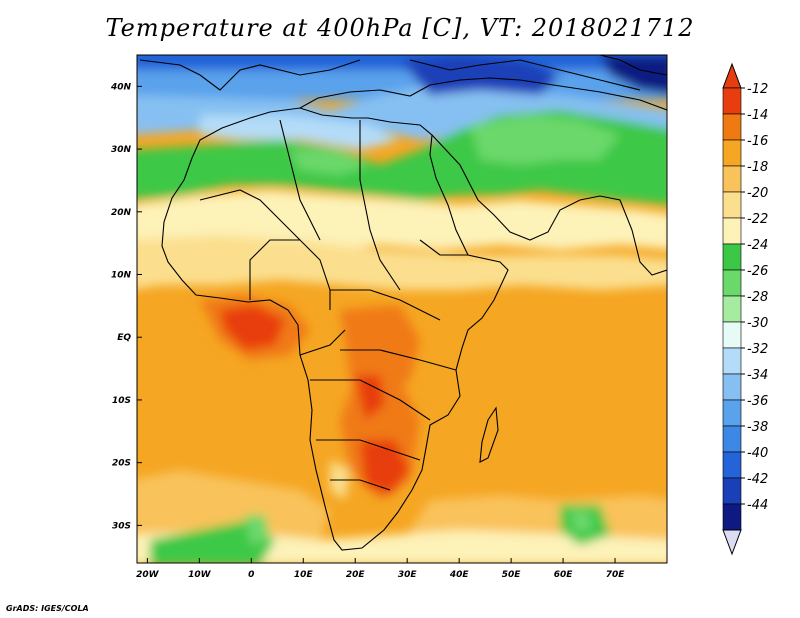 The width and height of the screenshot is (800, 618). Describe the element at coordinates (757, 505) in the screenshot. I see `colorbar-label: -44` at that location.